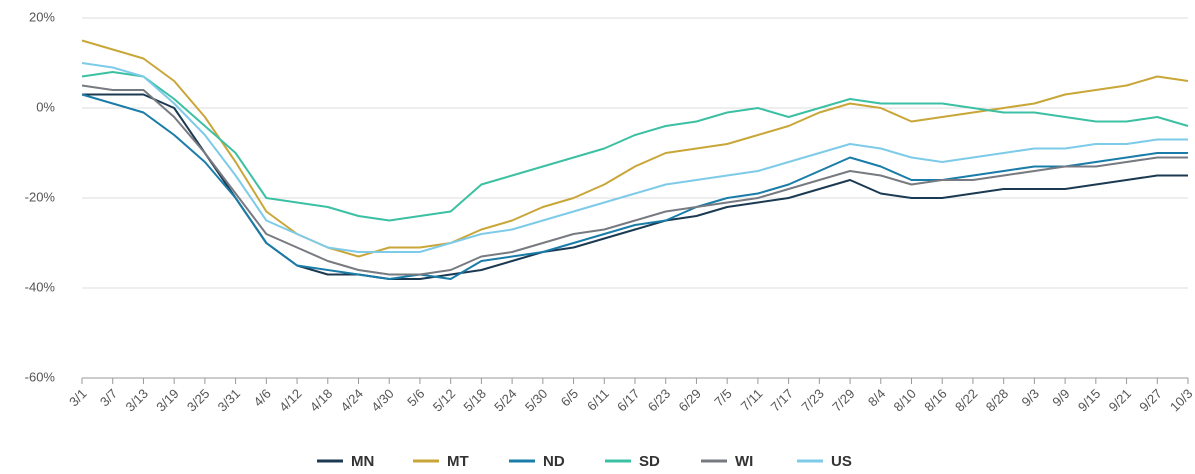 The height and width of the screenshot is (474, 1195). What do you see at coordinates (536, 400) in the screenshot?
I see `x-tick-label: 5/30` at bounding box center [536, 400].